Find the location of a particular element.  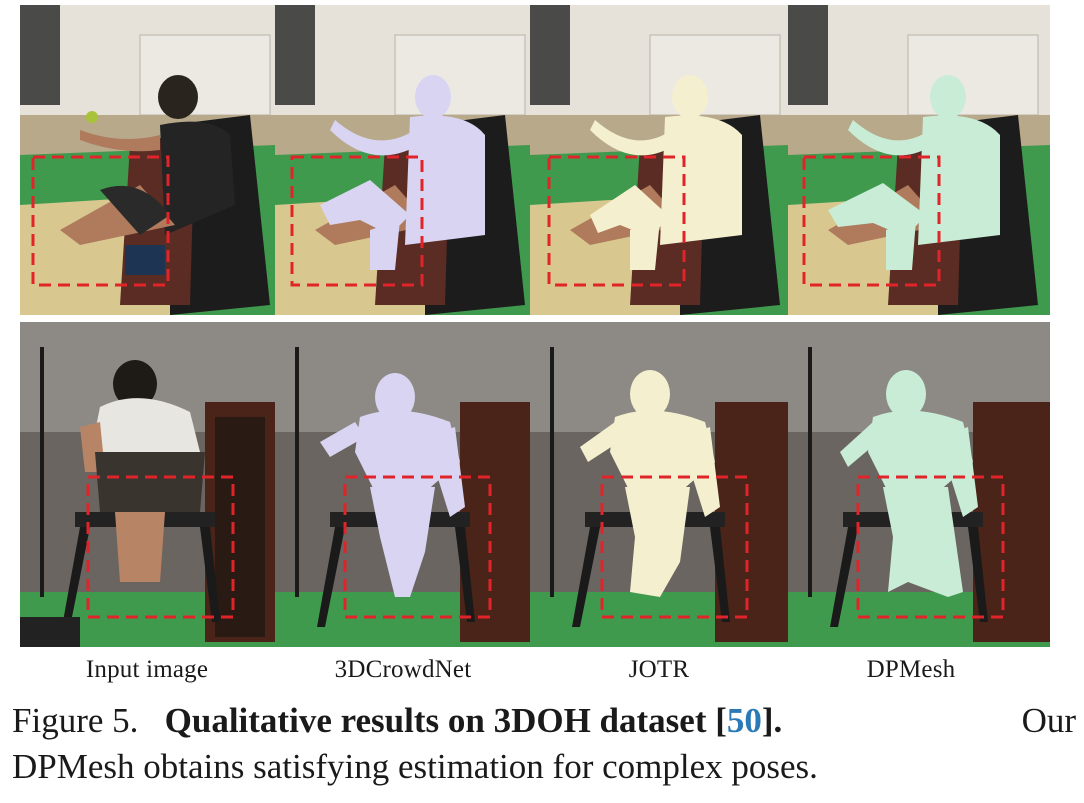

citation-link: 50 is located at coordinates (744, 720).